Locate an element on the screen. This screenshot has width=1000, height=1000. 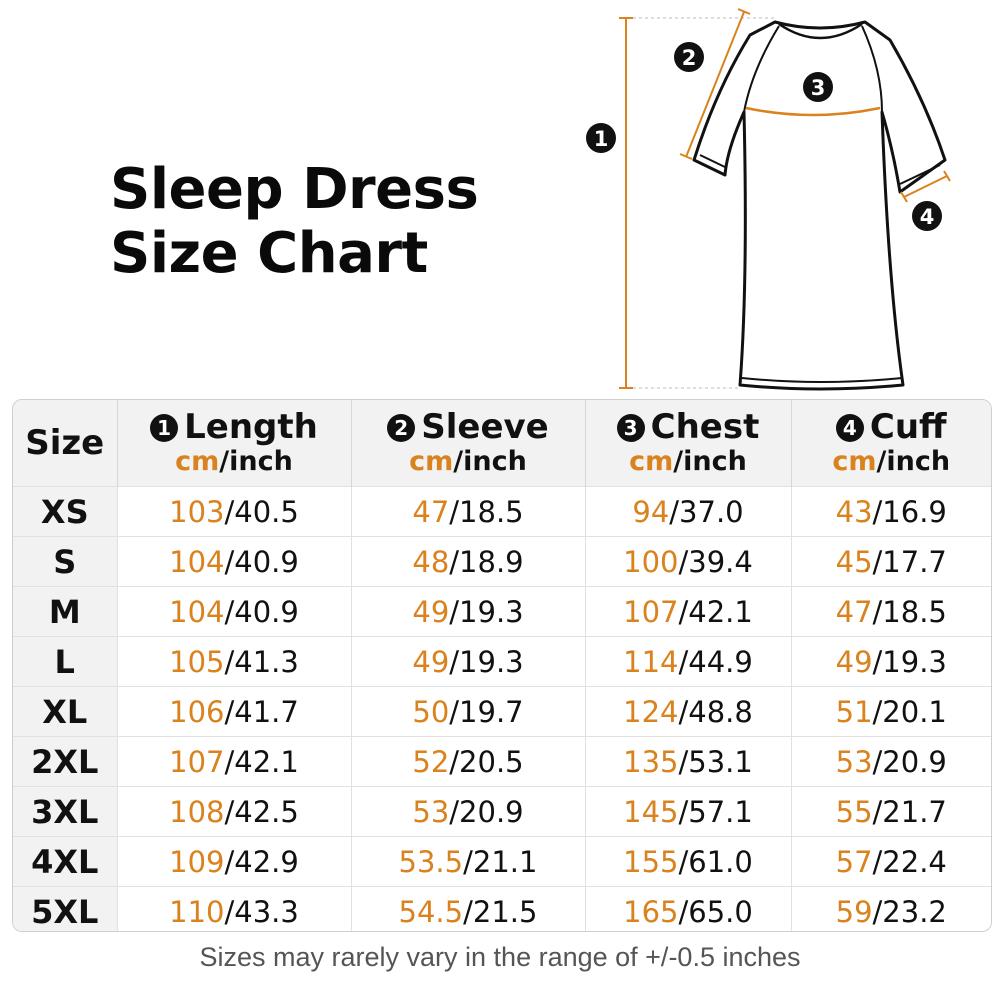
sleeve-cm-value: 50 is located at coordinates (431, 711).